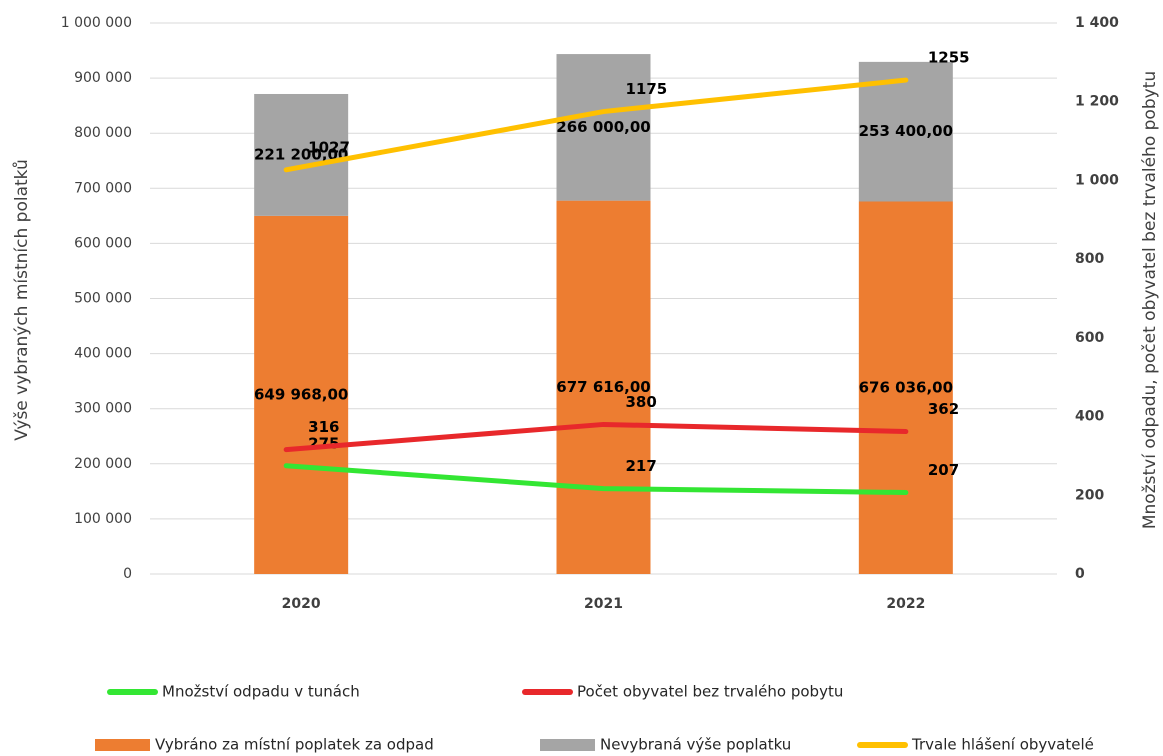  What do you see at coordinates (641, 402) in the screenshot?
I see `data-label: 380` at bounding box center [641, 402].